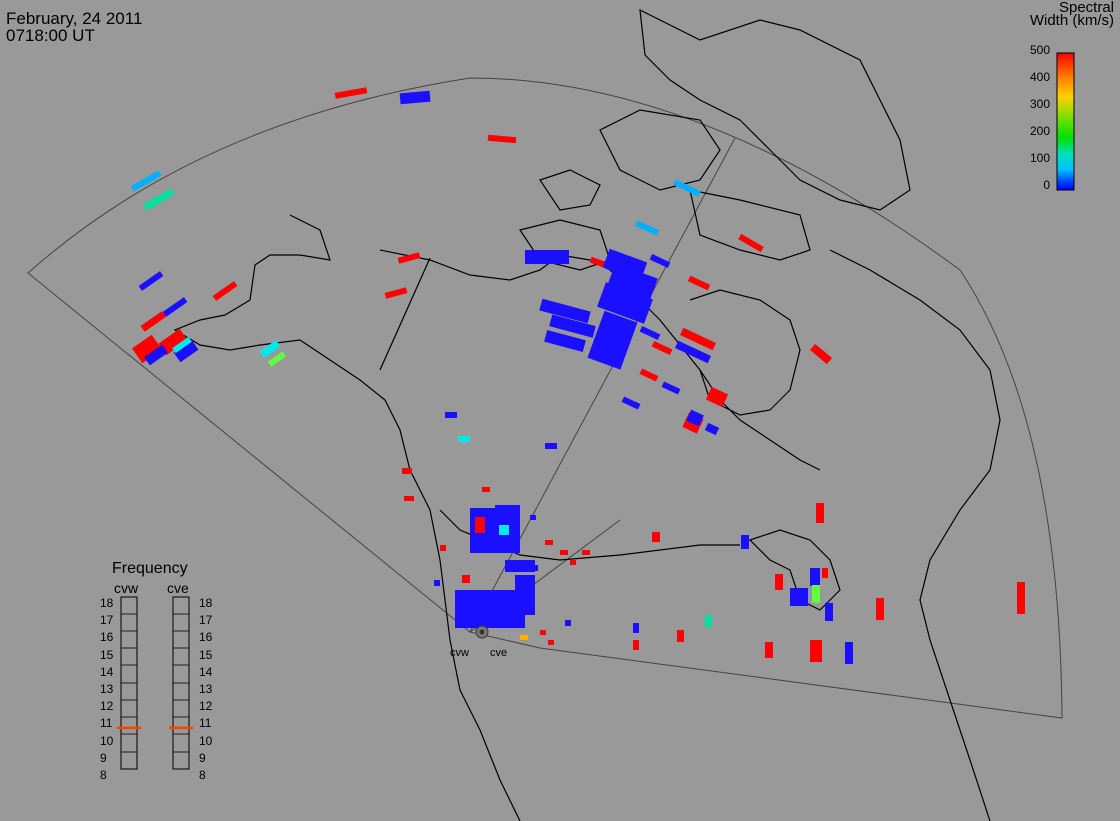  Describe the element at coordinates (1071, 20) in the screenshot. I see `colorbar-title-line2: Width (km/s)` at that location.